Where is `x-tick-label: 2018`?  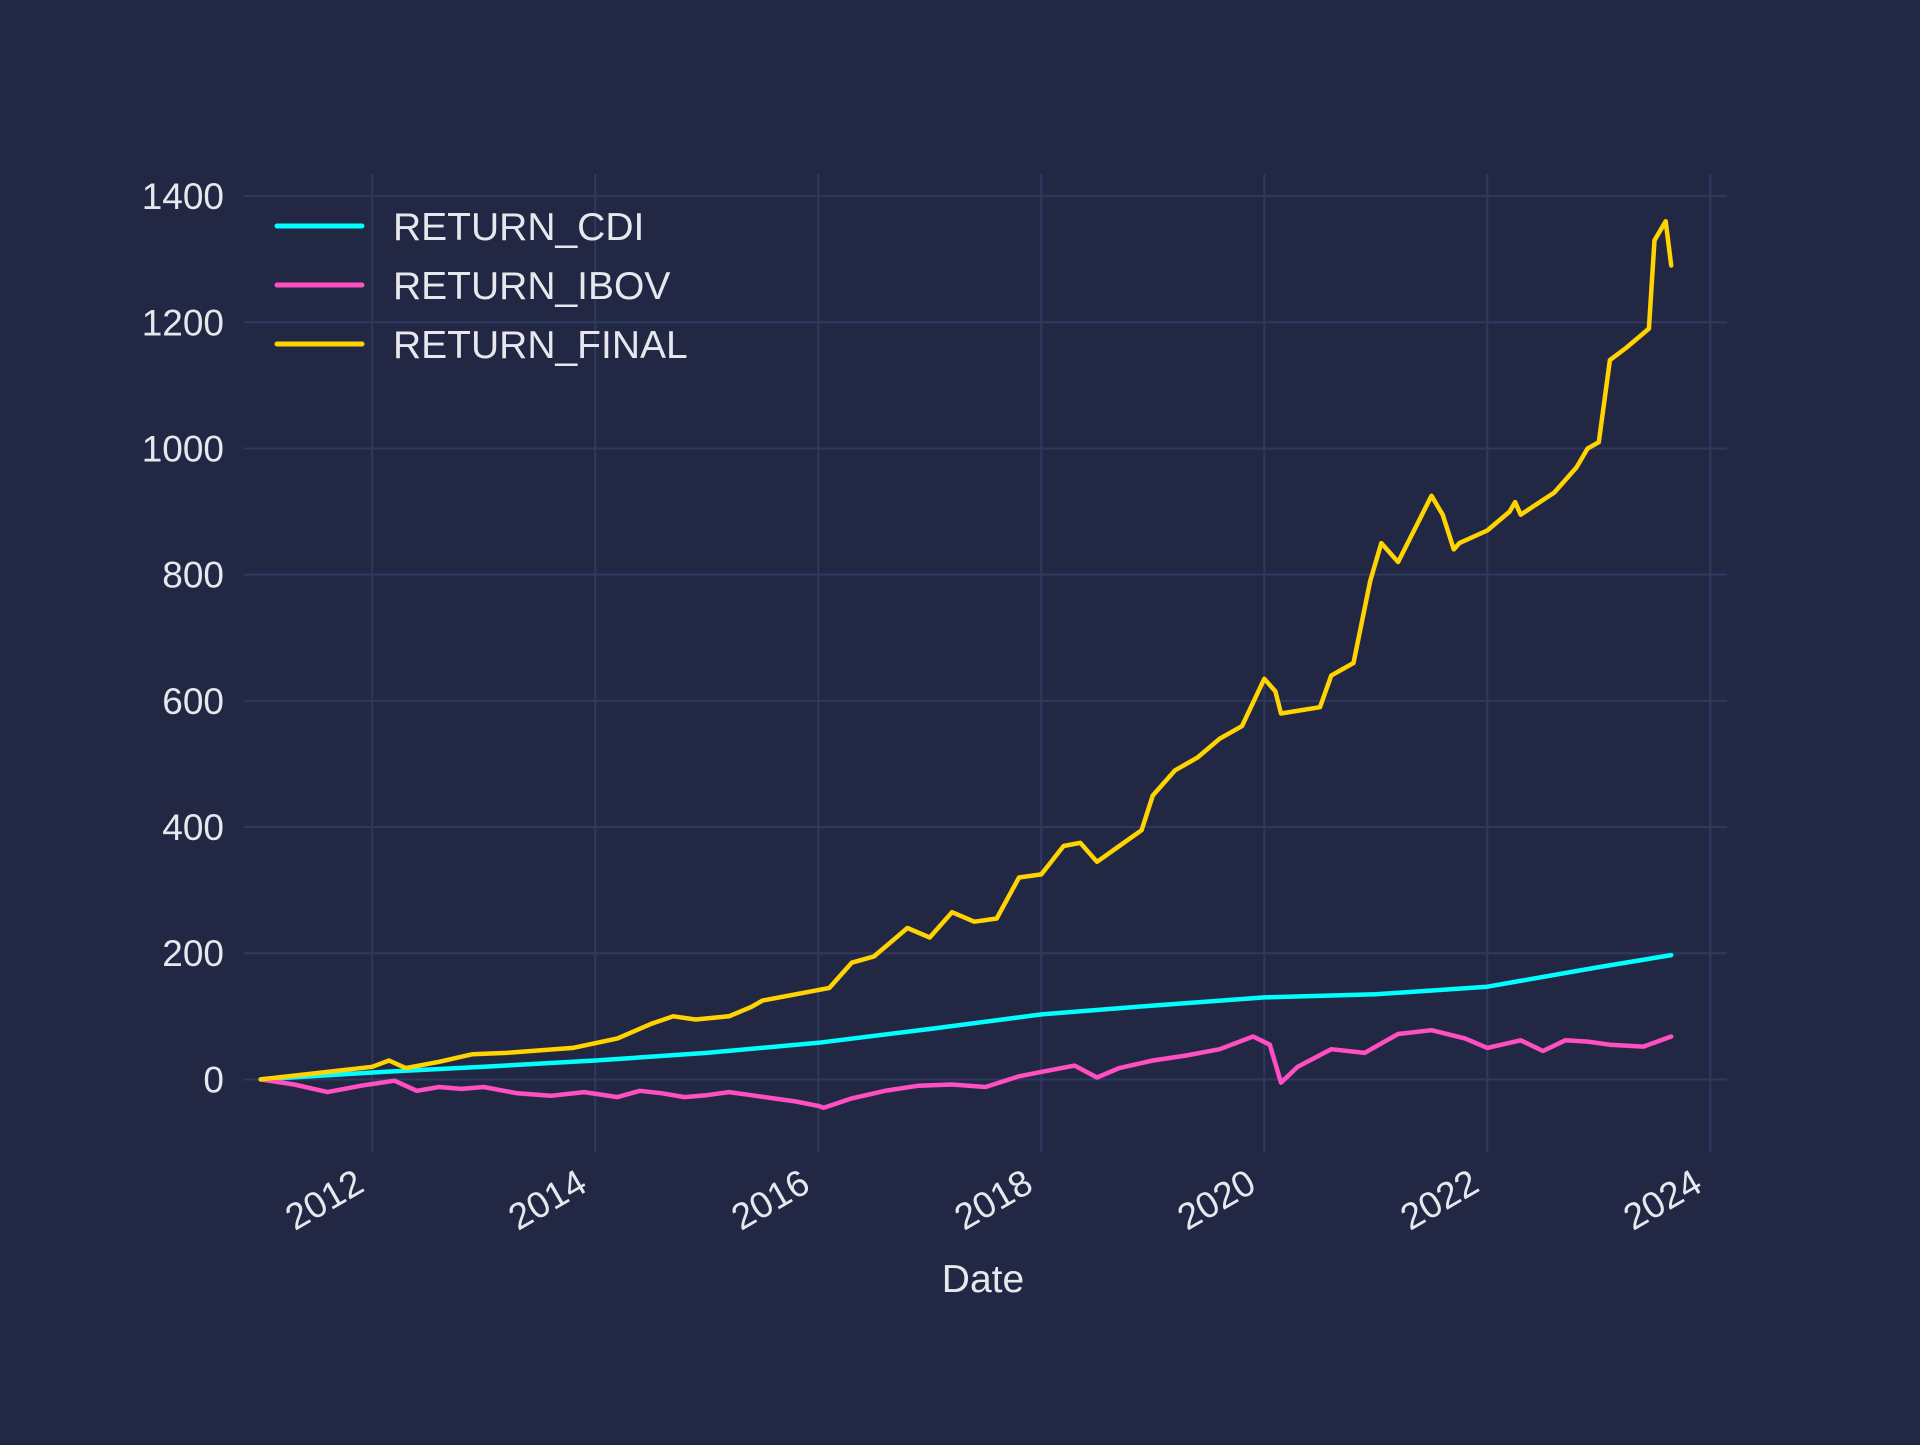 x-tick-label: 2018 is located at coordinates (993, 1199).